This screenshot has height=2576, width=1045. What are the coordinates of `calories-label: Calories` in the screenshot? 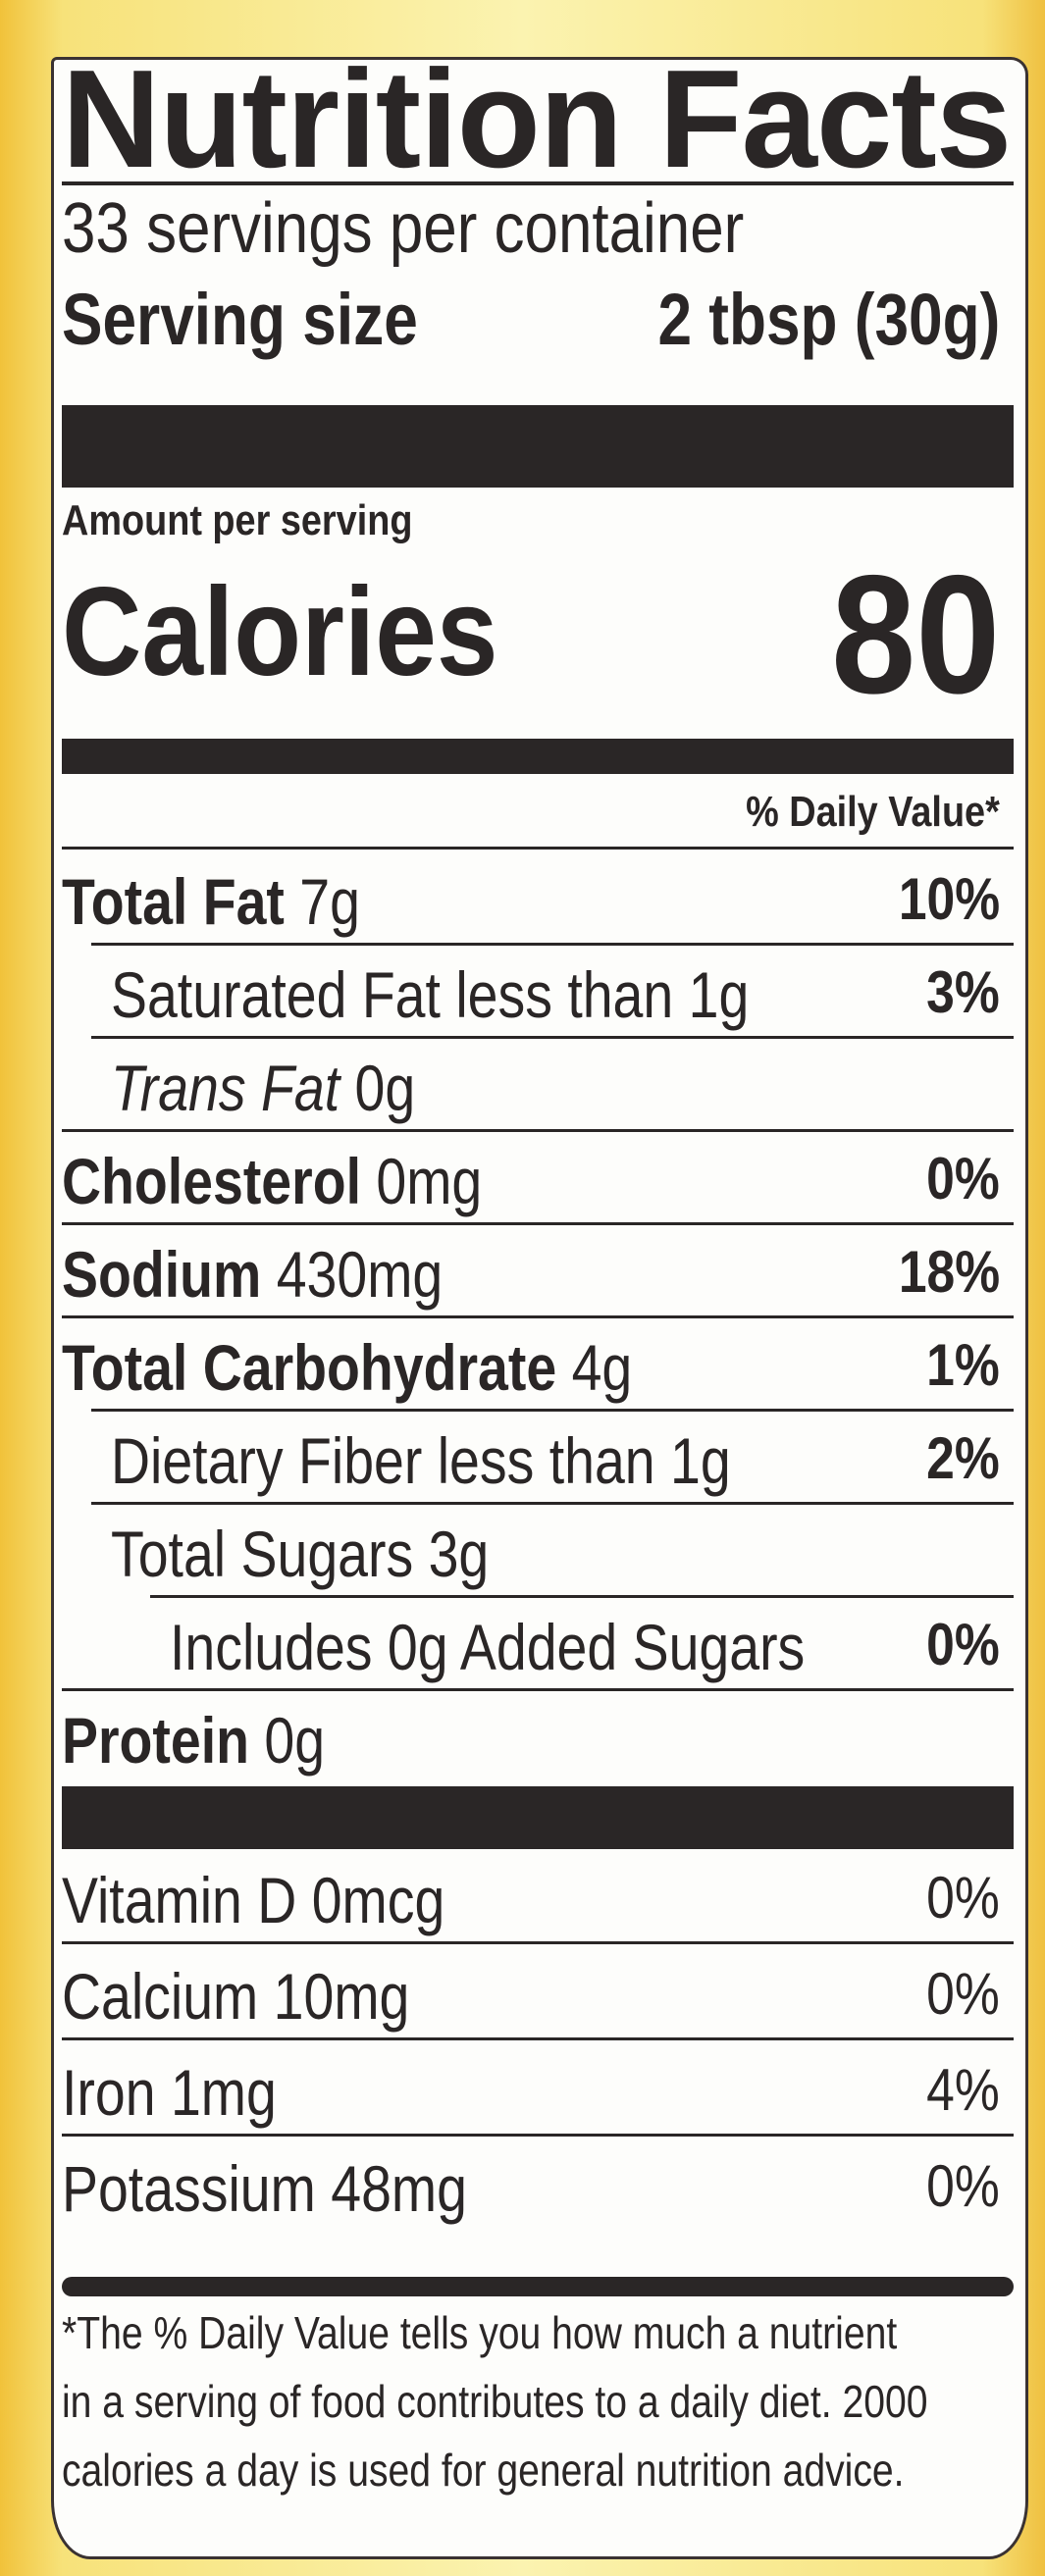 It's located at (280, 632).